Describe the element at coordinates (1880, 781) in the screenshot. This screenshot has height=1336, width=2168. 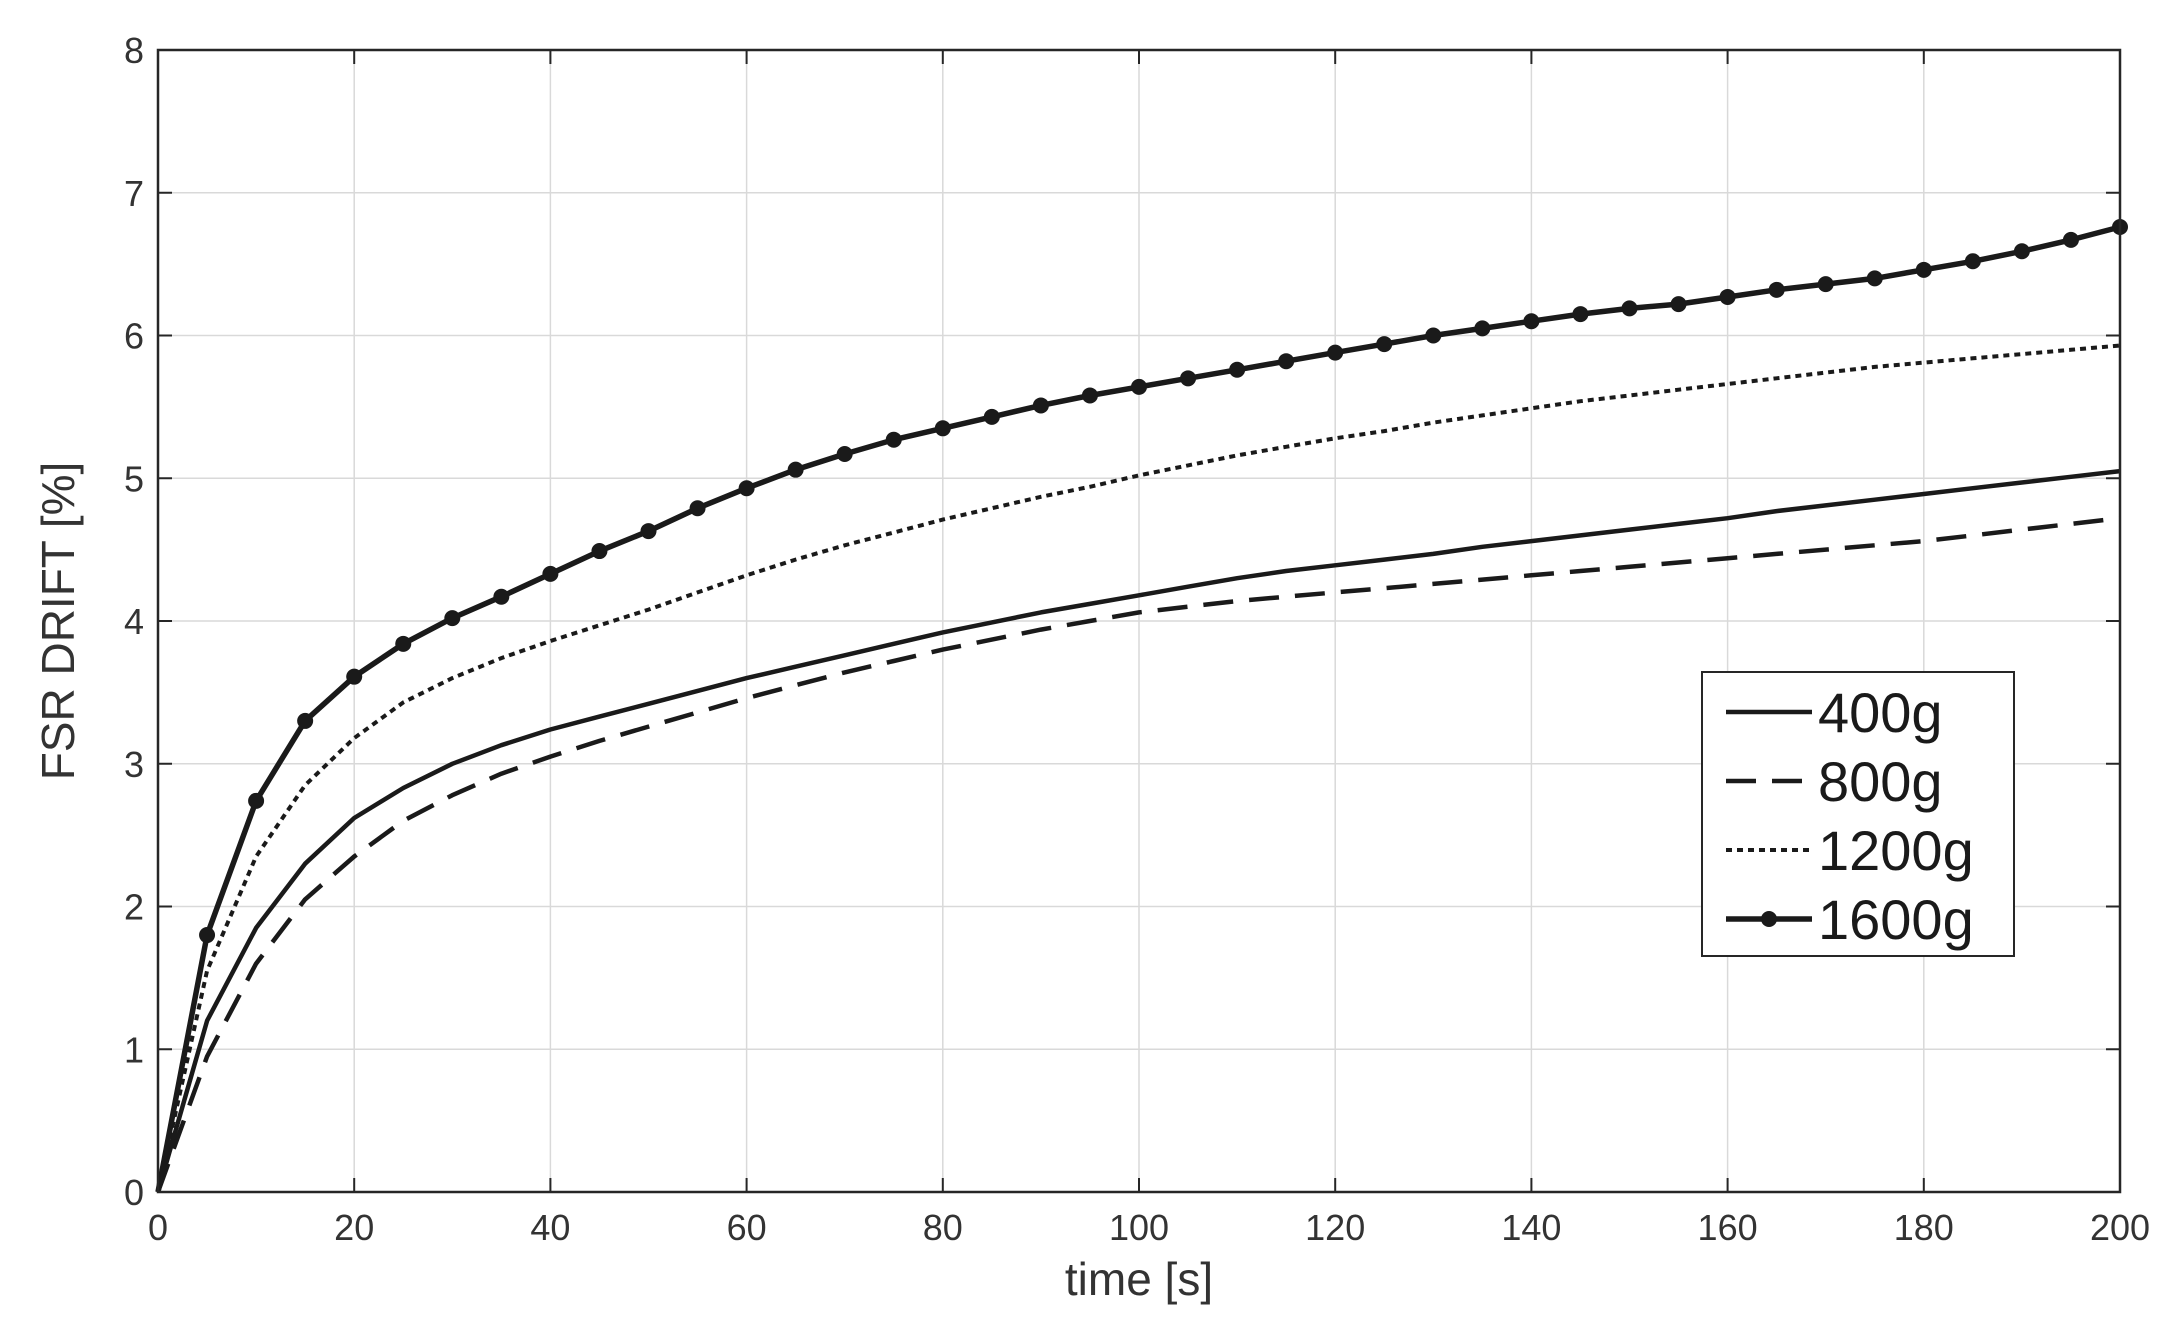
I see `legend-label: 800g` at that location.